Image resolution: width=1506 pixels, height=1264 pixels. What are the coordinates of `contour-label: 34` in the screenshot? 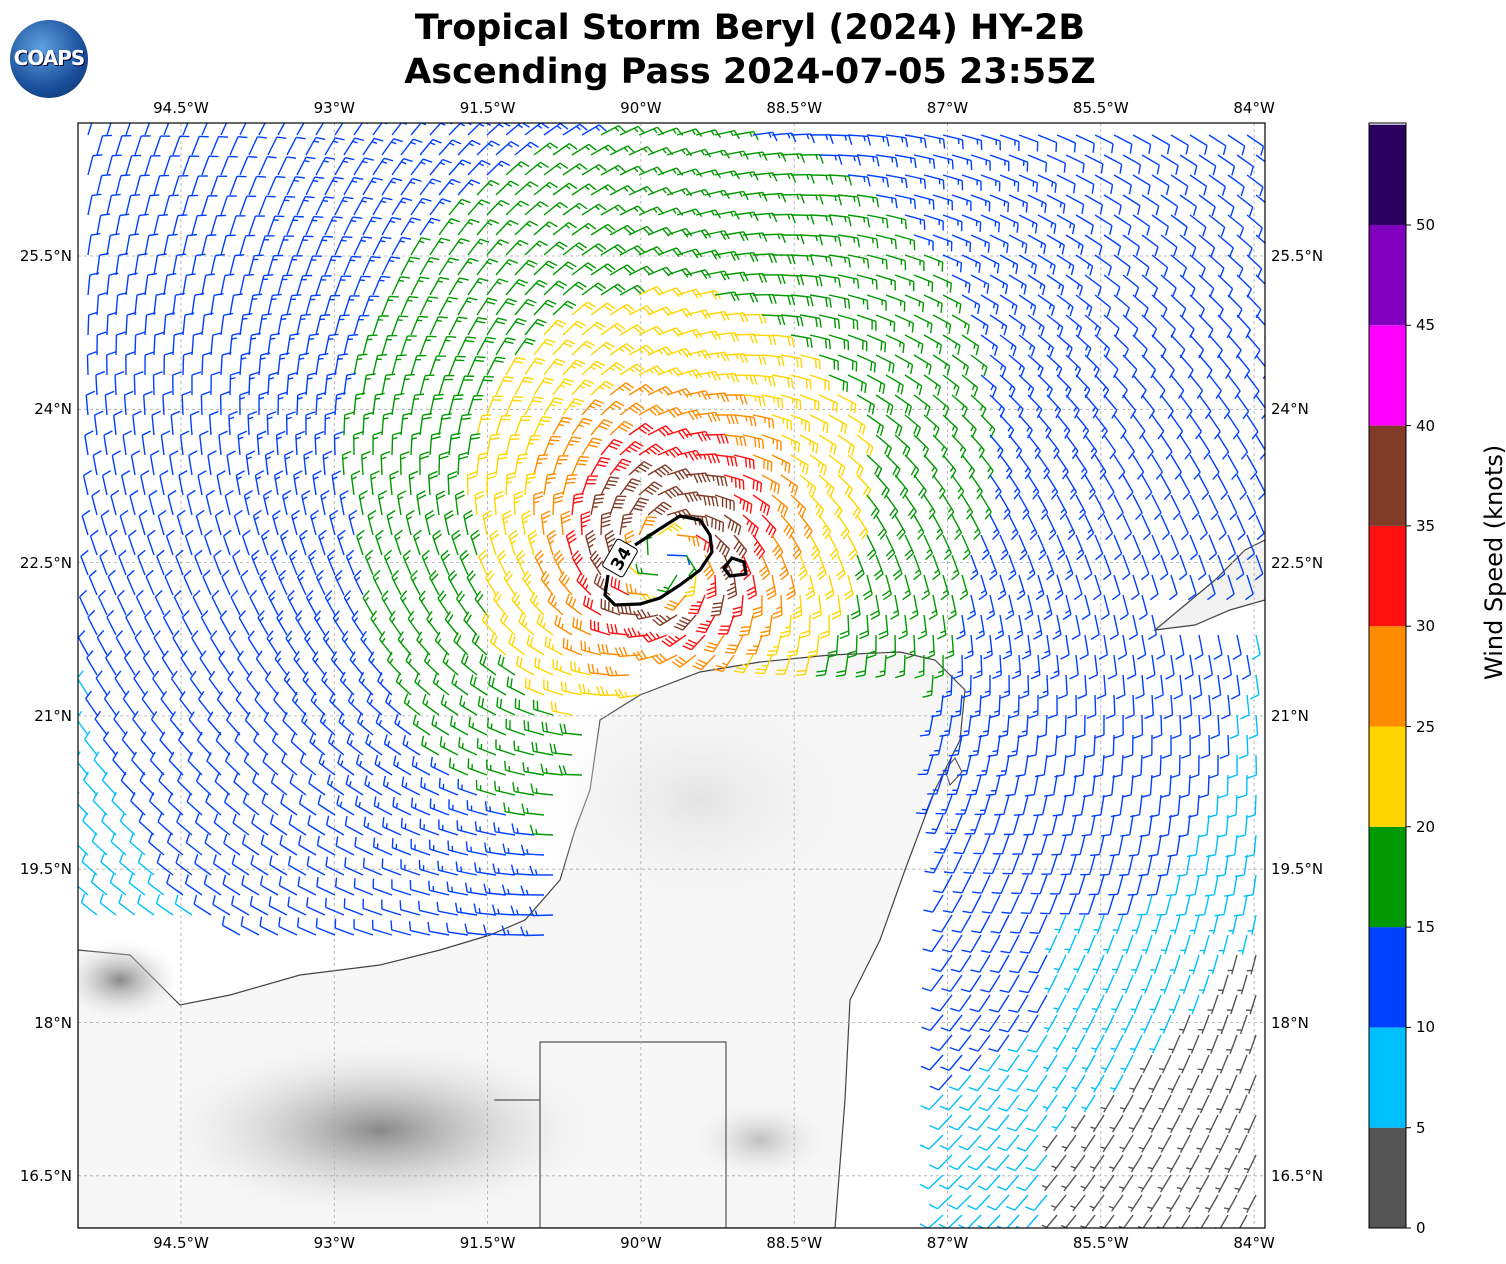 It's located at (620, 558).